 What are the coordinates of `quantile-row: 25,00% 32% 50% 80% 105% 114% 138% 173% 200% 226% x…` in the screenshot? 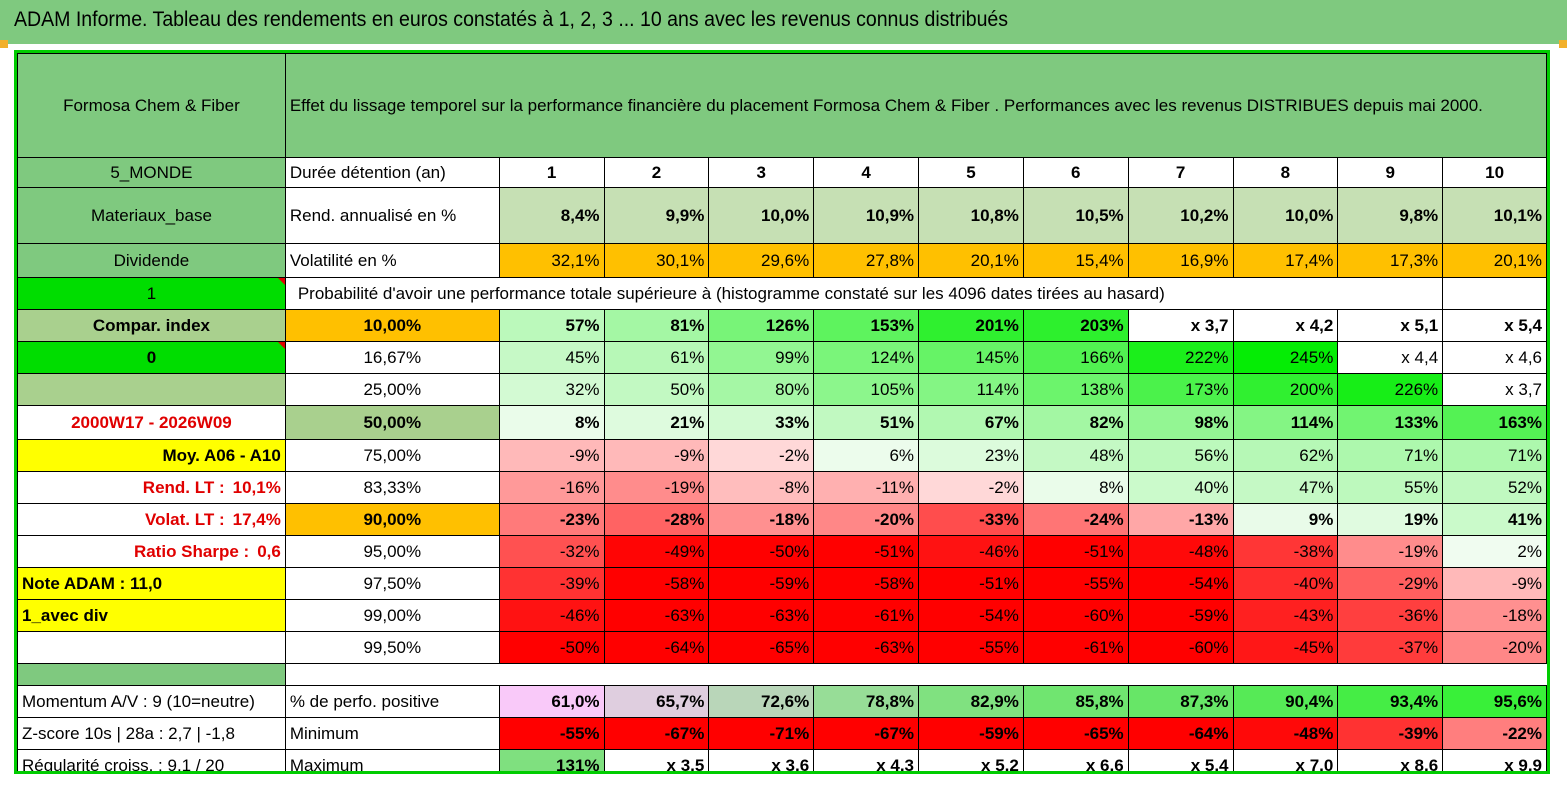 It's located at (782, 389).